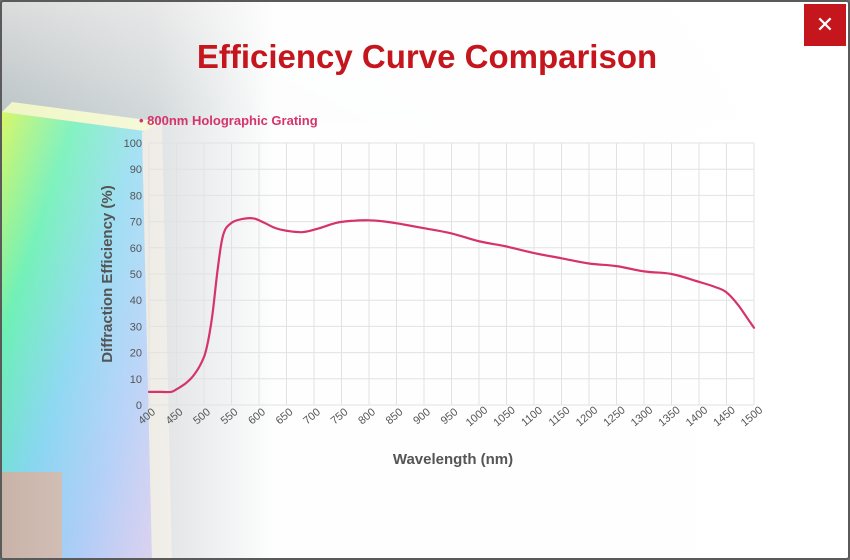  What do you see at coordinates (175, 416) in the screenshot?
I see `x-tick-label: 450` at bounding box center [175, 416].